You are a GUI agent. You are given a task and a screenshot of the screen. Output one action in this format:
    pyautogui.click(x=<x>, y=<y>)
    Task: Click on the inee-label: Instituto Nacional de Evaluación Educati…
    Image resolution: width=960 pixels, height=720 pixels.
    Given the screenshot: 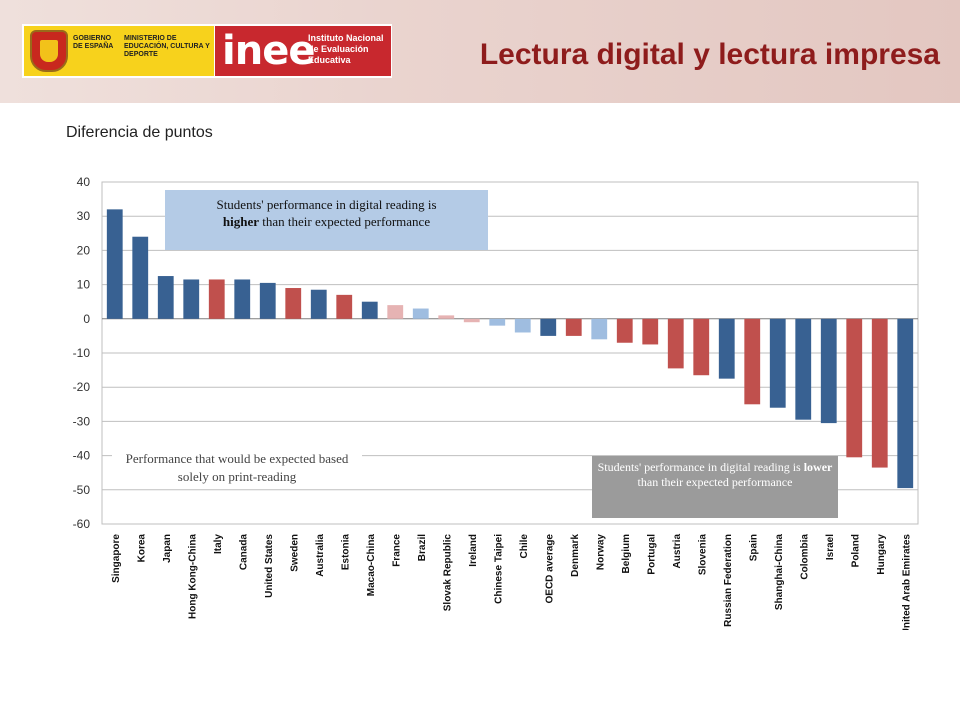 What is the action you would take?
    pyautogui.click(x=346, y=49)
    